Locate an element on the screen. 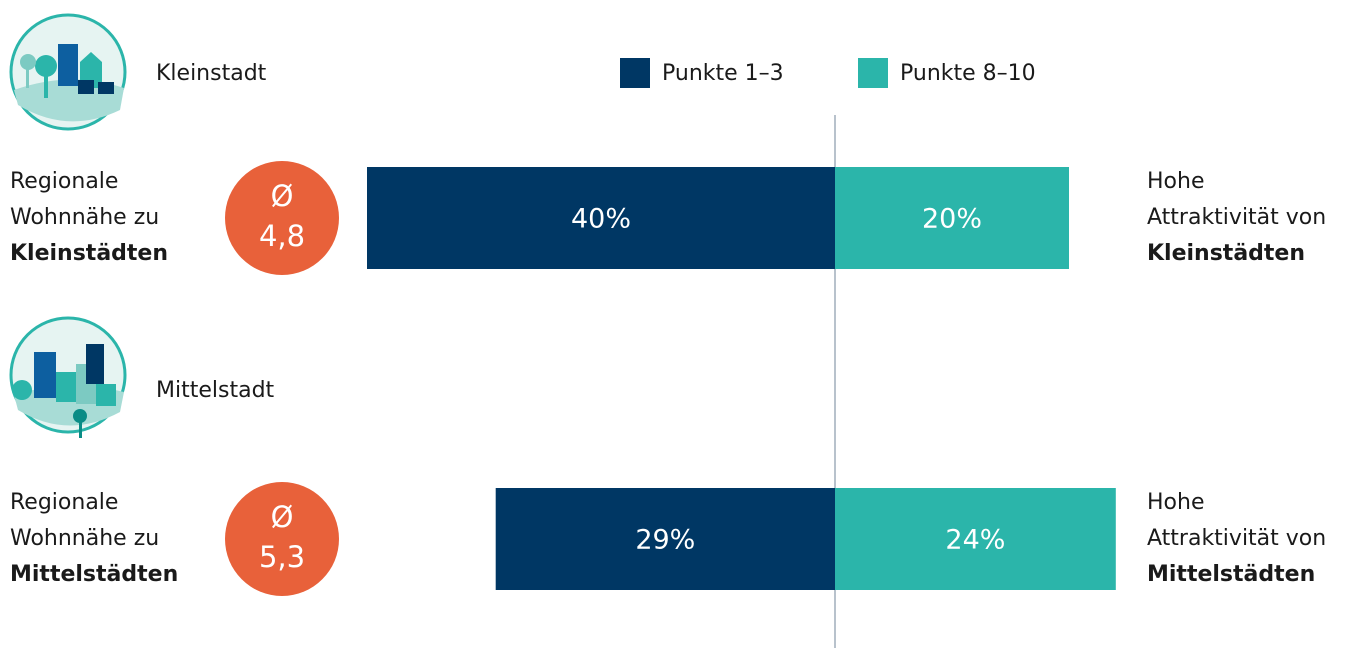  right-label: Mittelstädten is located at coordinates (1231, 574).